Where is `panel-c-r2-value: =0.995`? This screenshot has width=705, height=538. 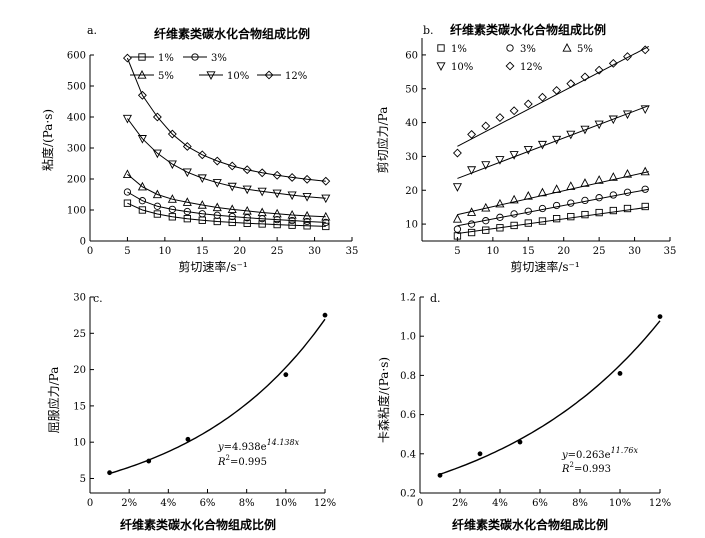
panel-c-r2-value: =0.995 is located at coordinates (248, 462).